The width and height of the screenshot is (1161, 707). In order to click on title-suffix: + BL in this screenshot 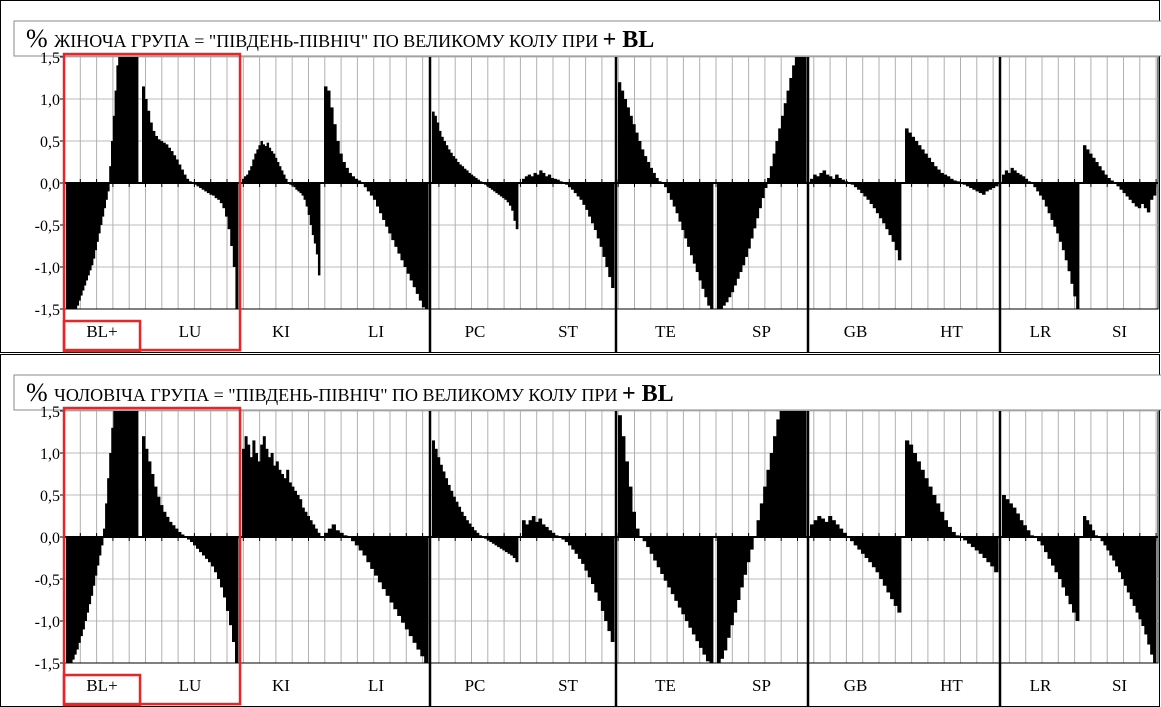, I will do `click(648, 394)`.